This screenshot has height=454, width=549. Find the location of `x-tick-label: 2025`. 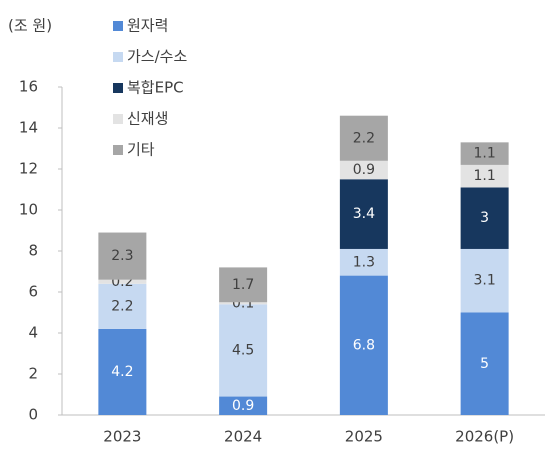

x-tick-label: 2025 is located at coordinates (364, 437).